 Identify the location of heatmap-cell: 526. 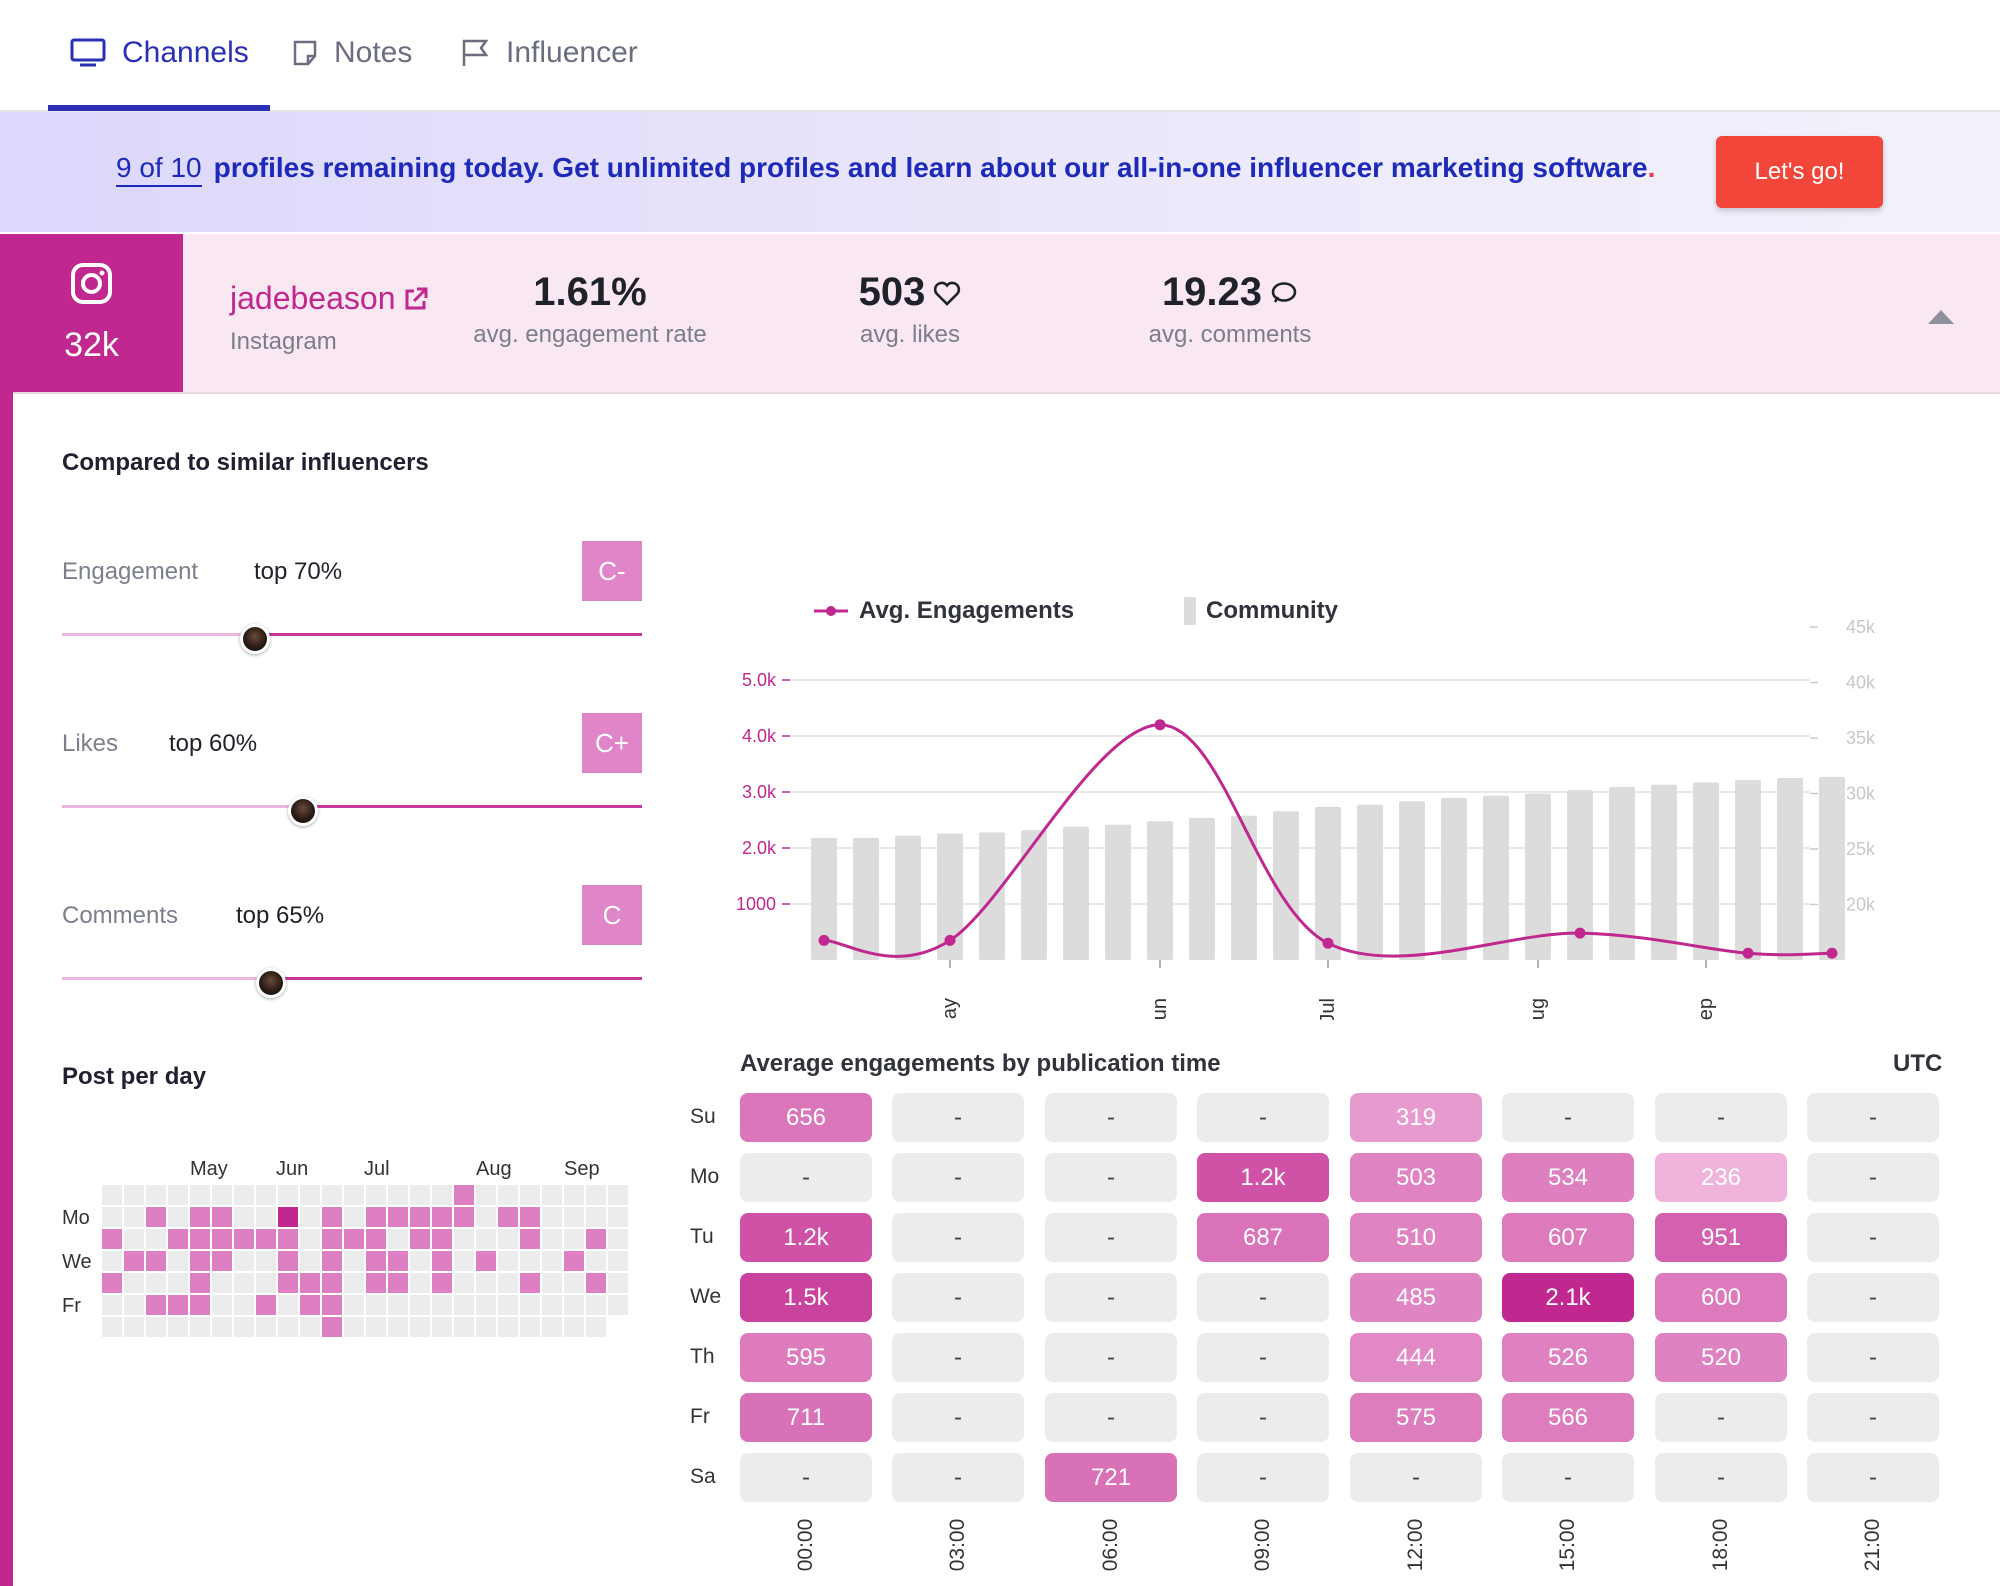
(1568, 1357).